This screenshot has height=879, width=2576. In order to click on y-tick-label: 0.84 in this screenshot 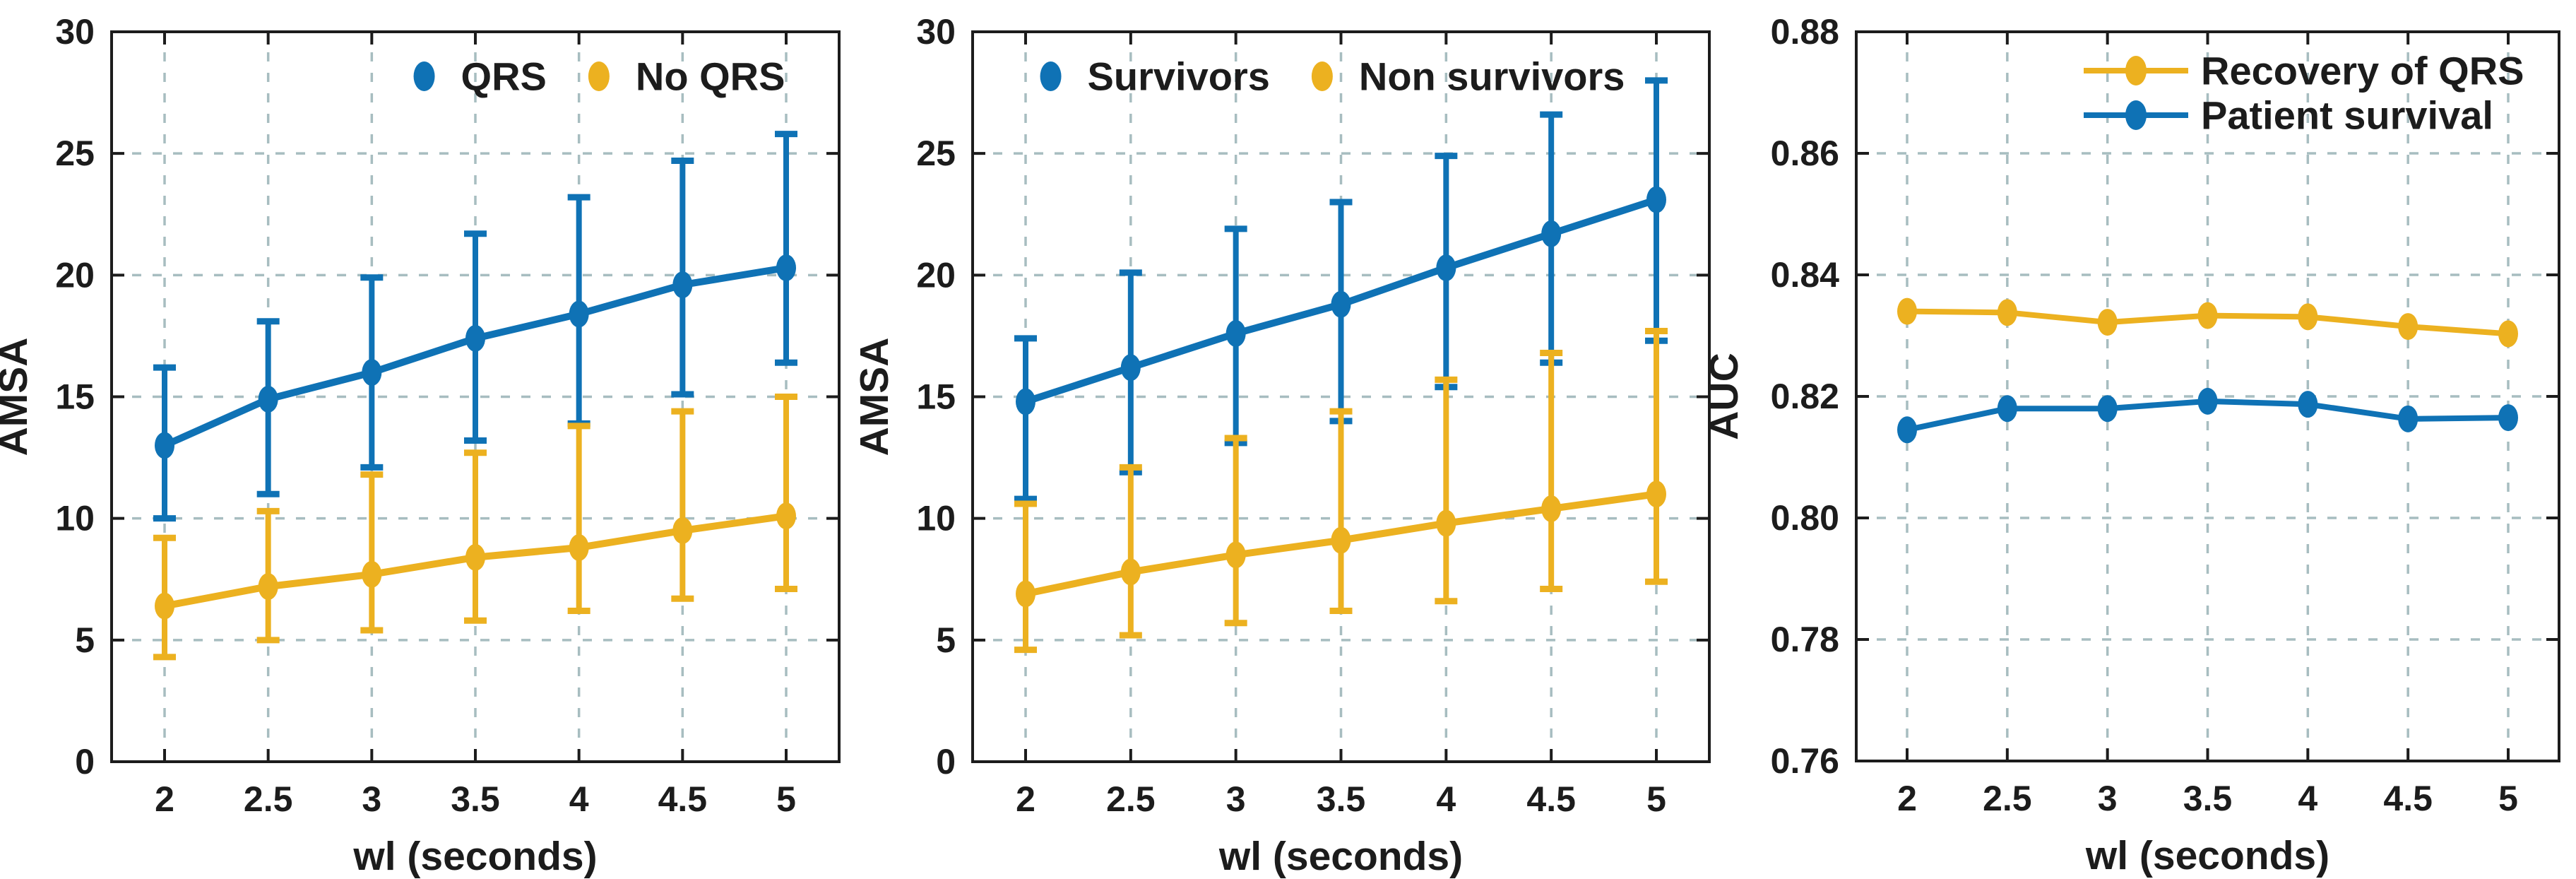, I will do `click(1805, 275)`.